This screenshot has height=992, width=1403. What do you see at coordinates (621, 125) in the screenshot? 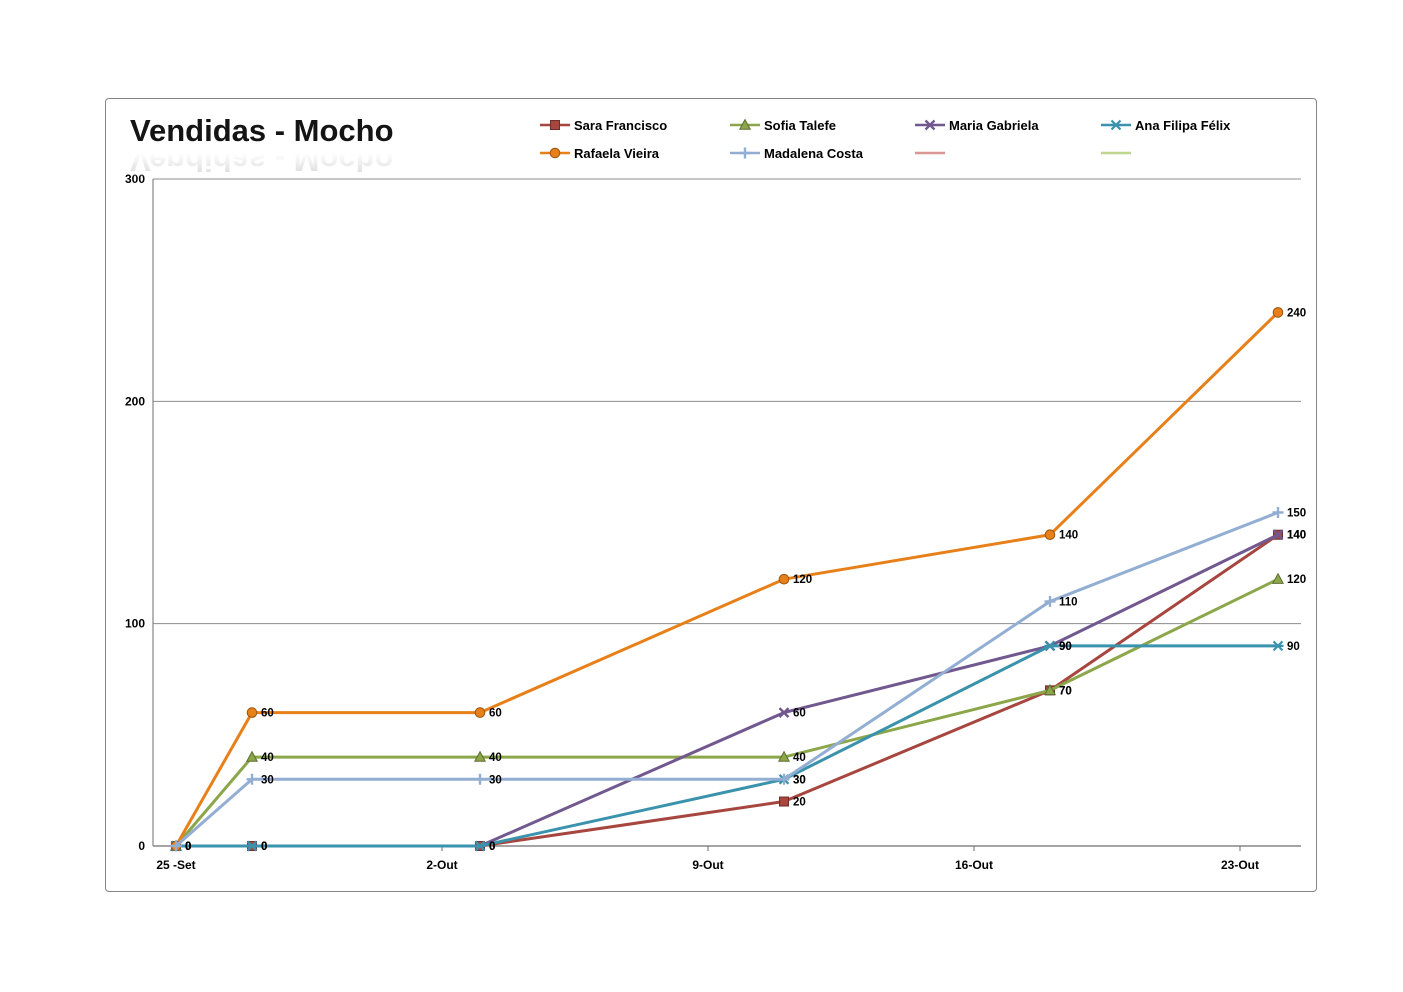
I see `legend-label: Sara Francisco` at bounding box center [621, 125].